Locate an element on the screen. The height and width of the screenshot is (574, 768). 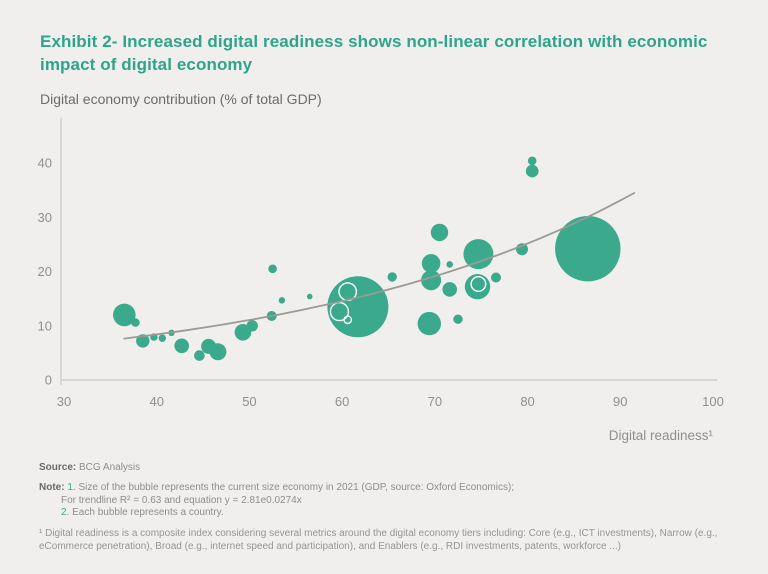
x-tick-label: 90 is located at coordinates (620, 401).